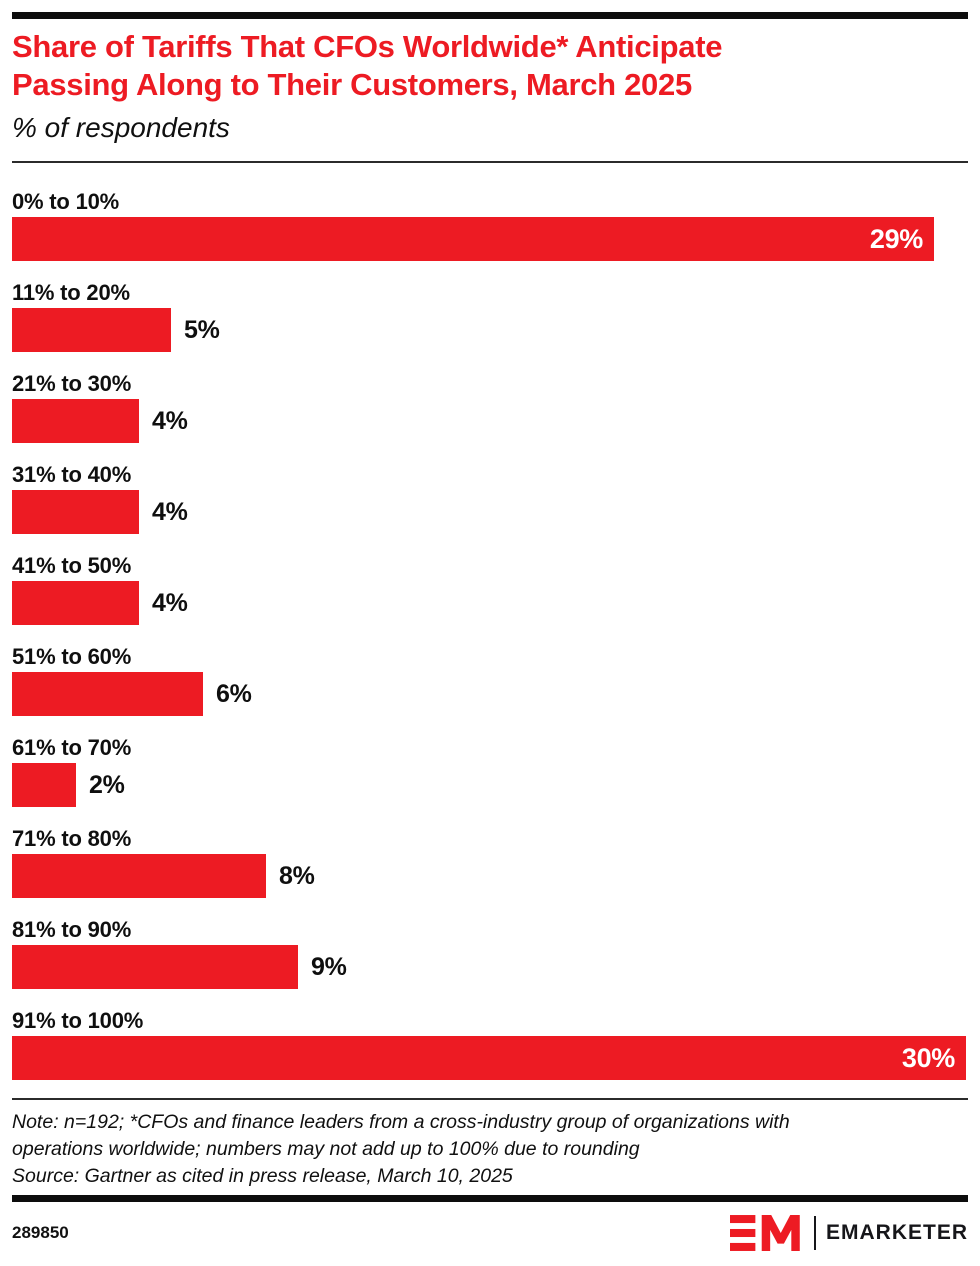  Describe the element at coordinates (121, 127) in the screenshot. I see `chart-subtitle: % of respondents` at that location.